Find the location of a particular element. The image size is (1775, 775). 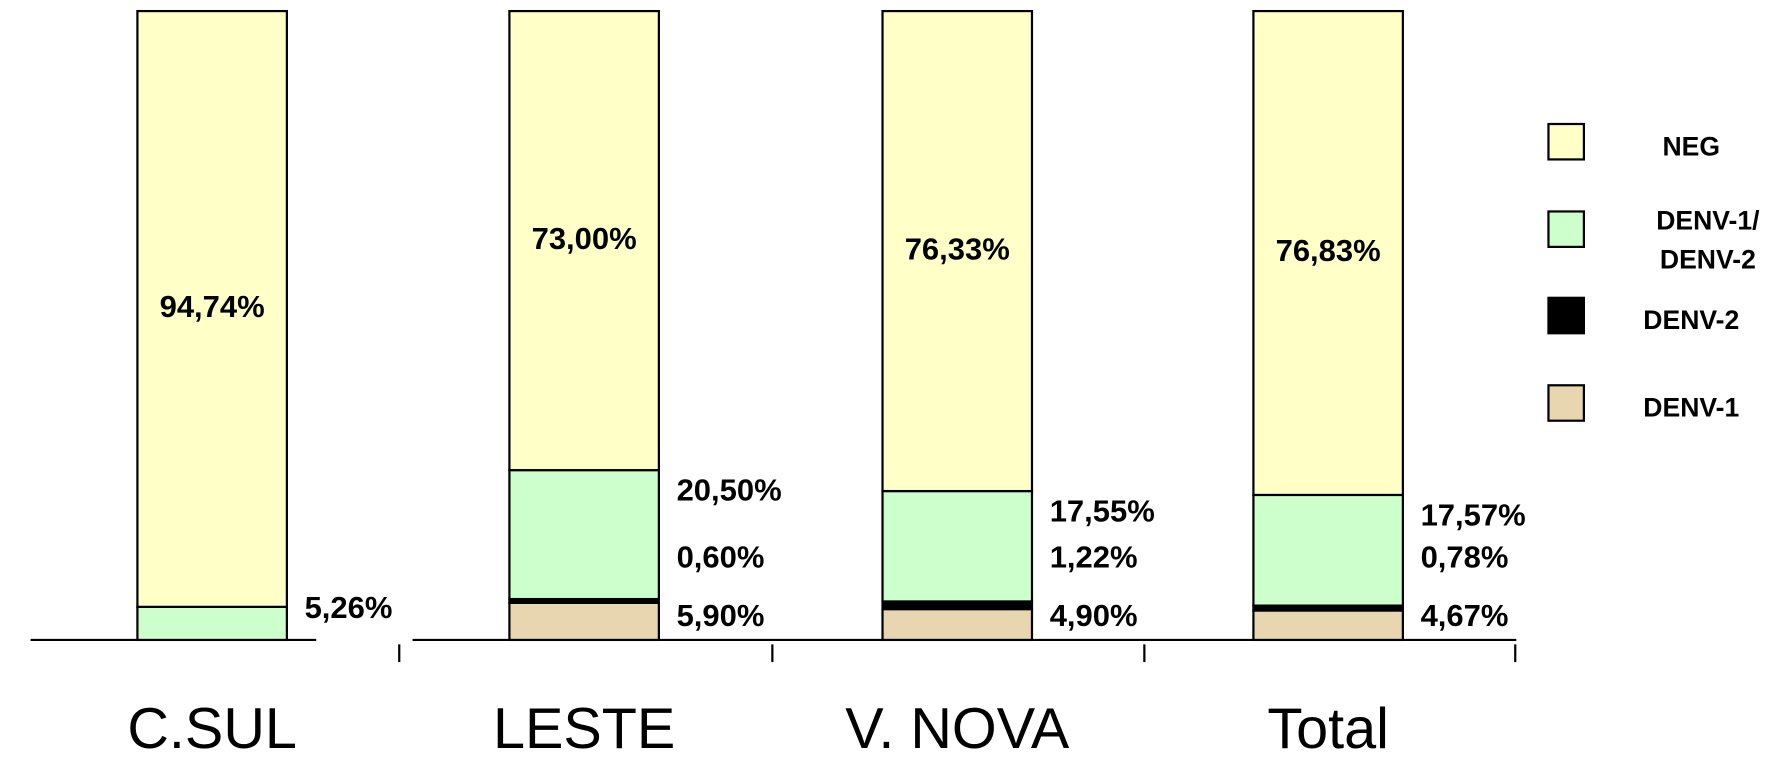

value-label: 17,55% is located at coordinates (1102, 510).